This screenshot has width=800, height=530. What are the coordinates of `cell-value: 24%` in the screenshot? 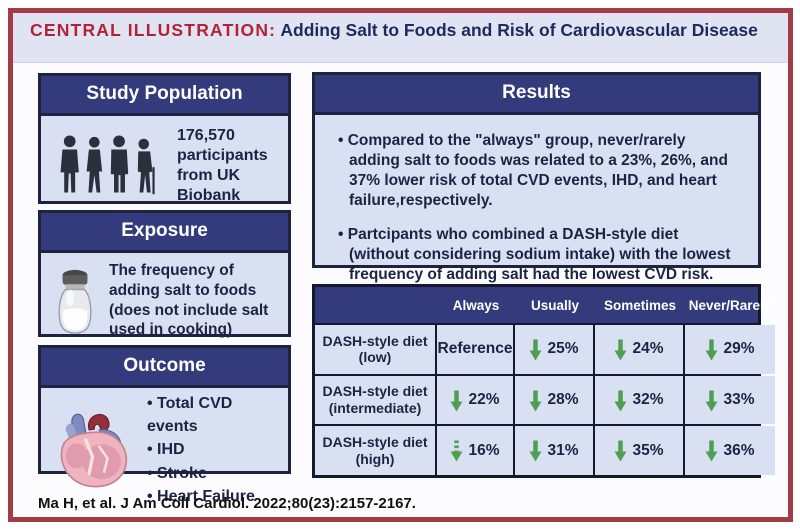 It's located at (648, 349).